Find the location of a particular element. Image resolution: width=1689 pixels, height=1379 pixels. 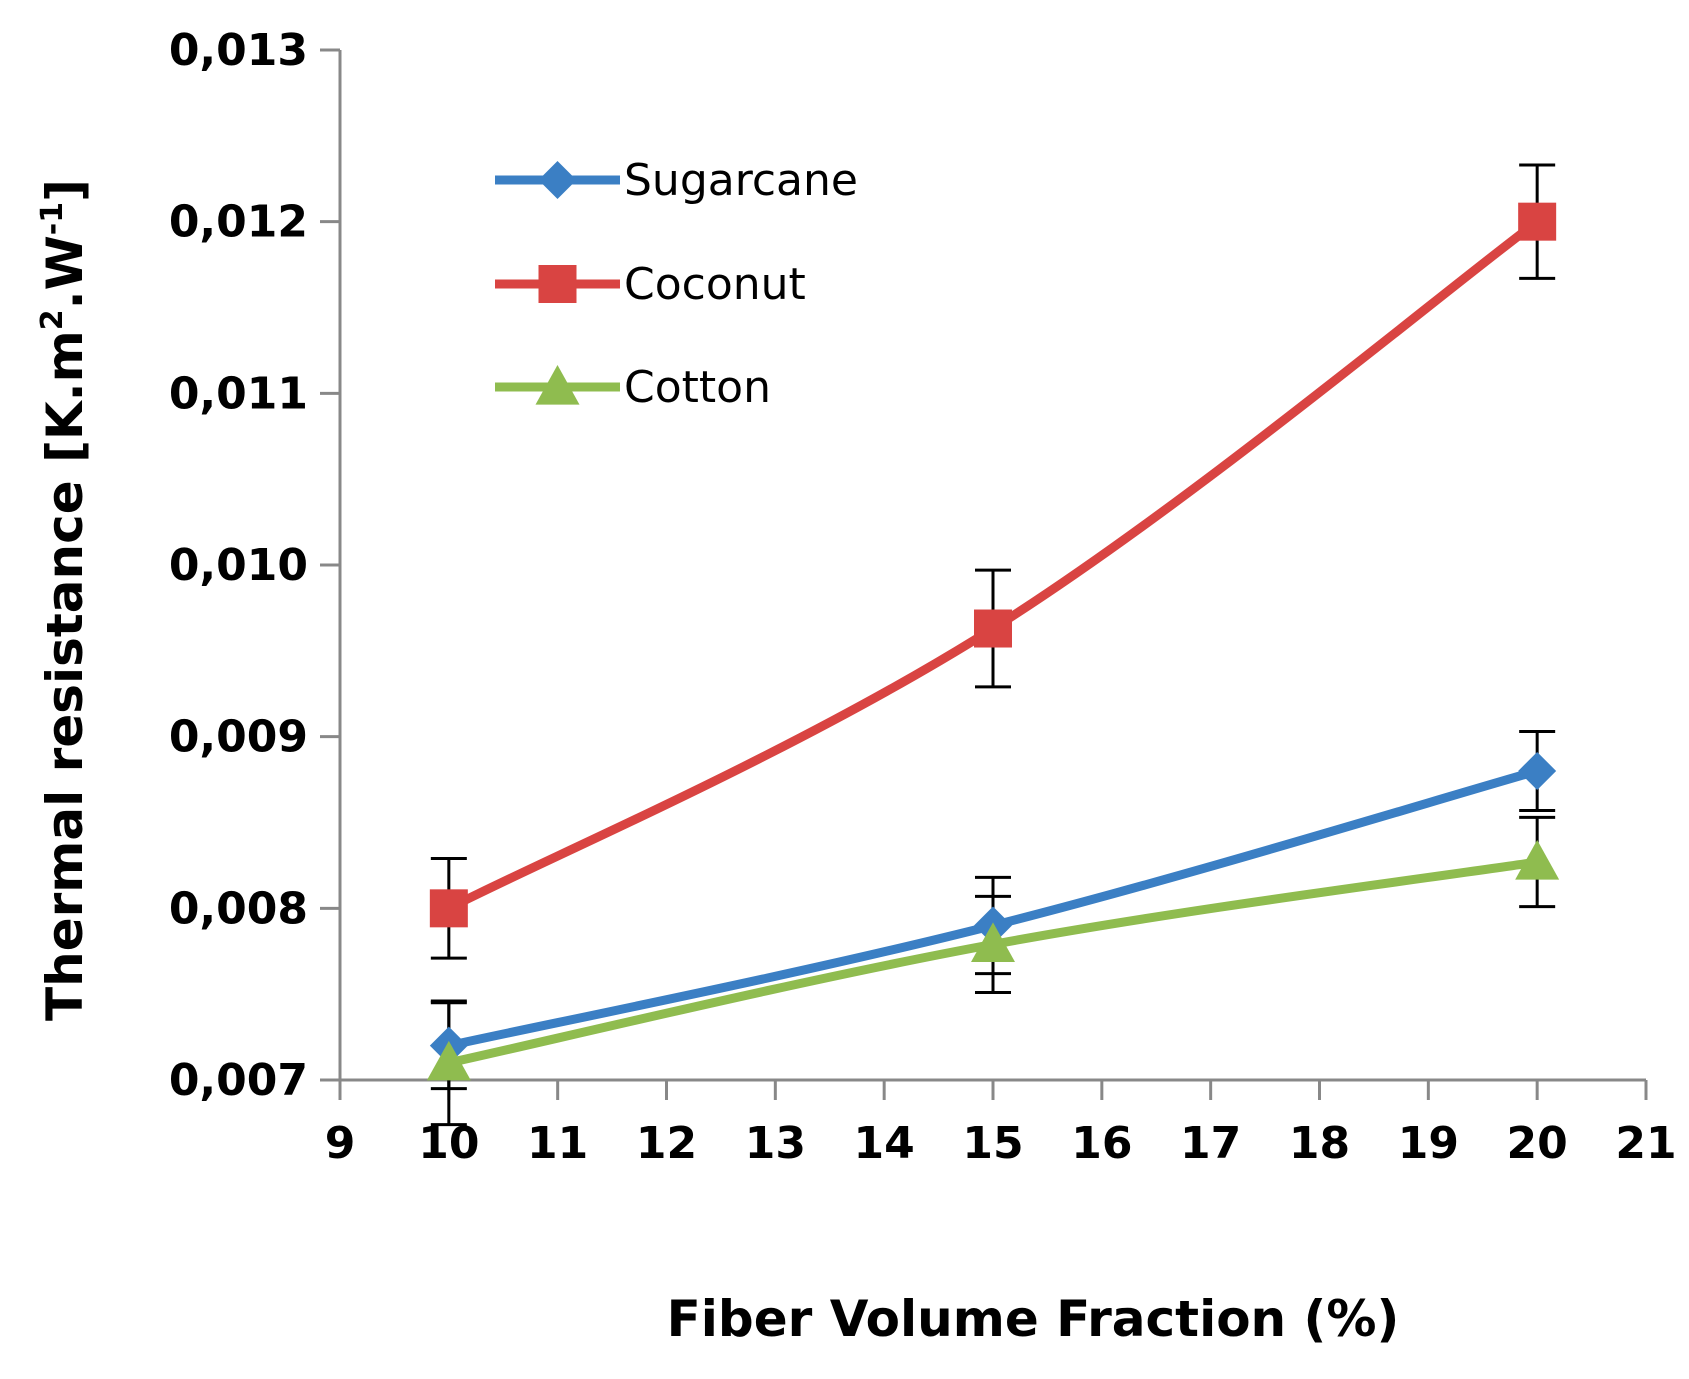

x-tick-label: 14 is located at coordinates (884, 1143).